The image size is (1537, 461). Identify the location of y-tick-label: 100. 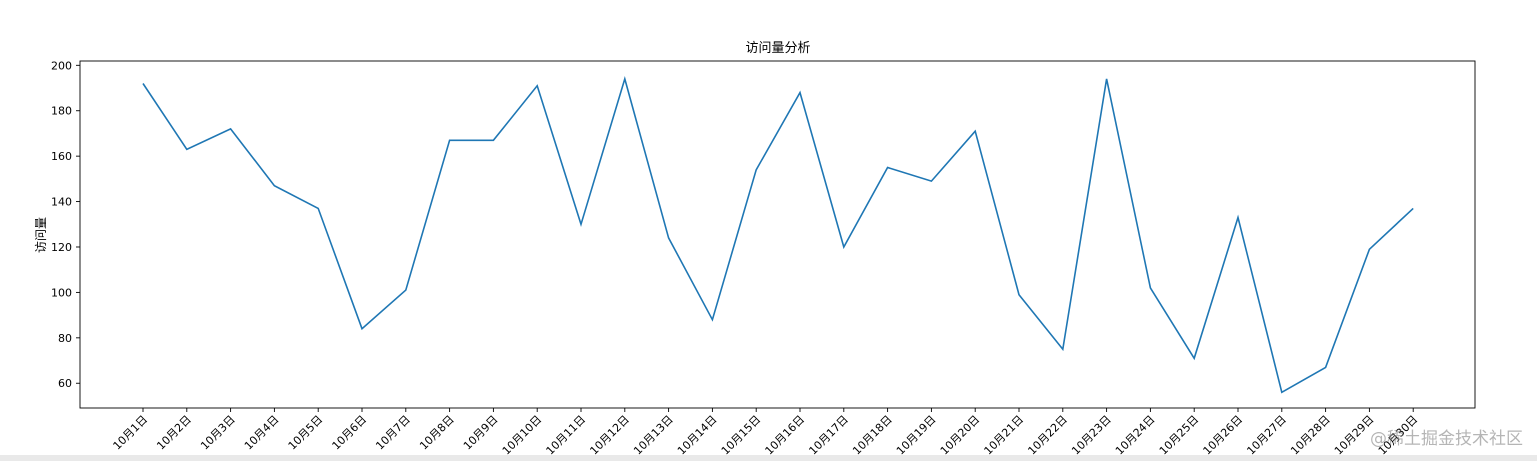
(61, 292).